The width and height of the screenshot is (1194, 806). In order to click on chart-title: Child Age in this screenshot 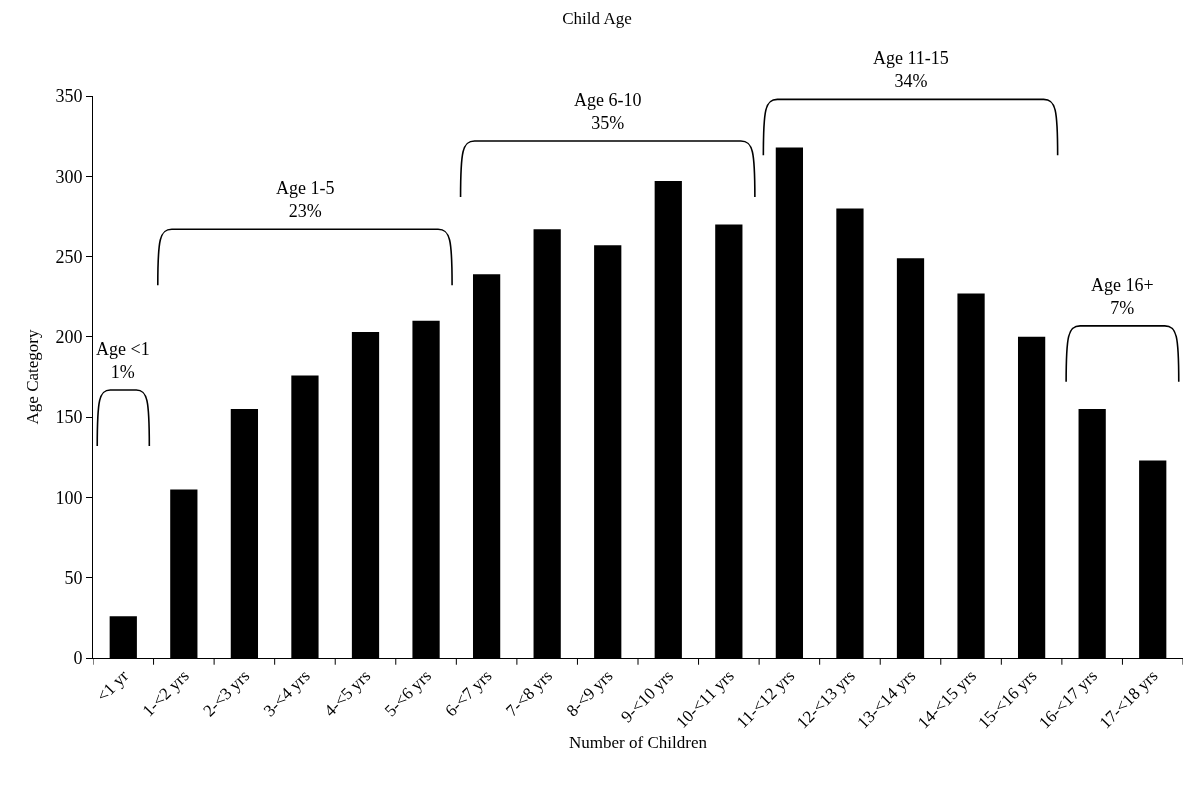, I will do `click(597, 18)`.